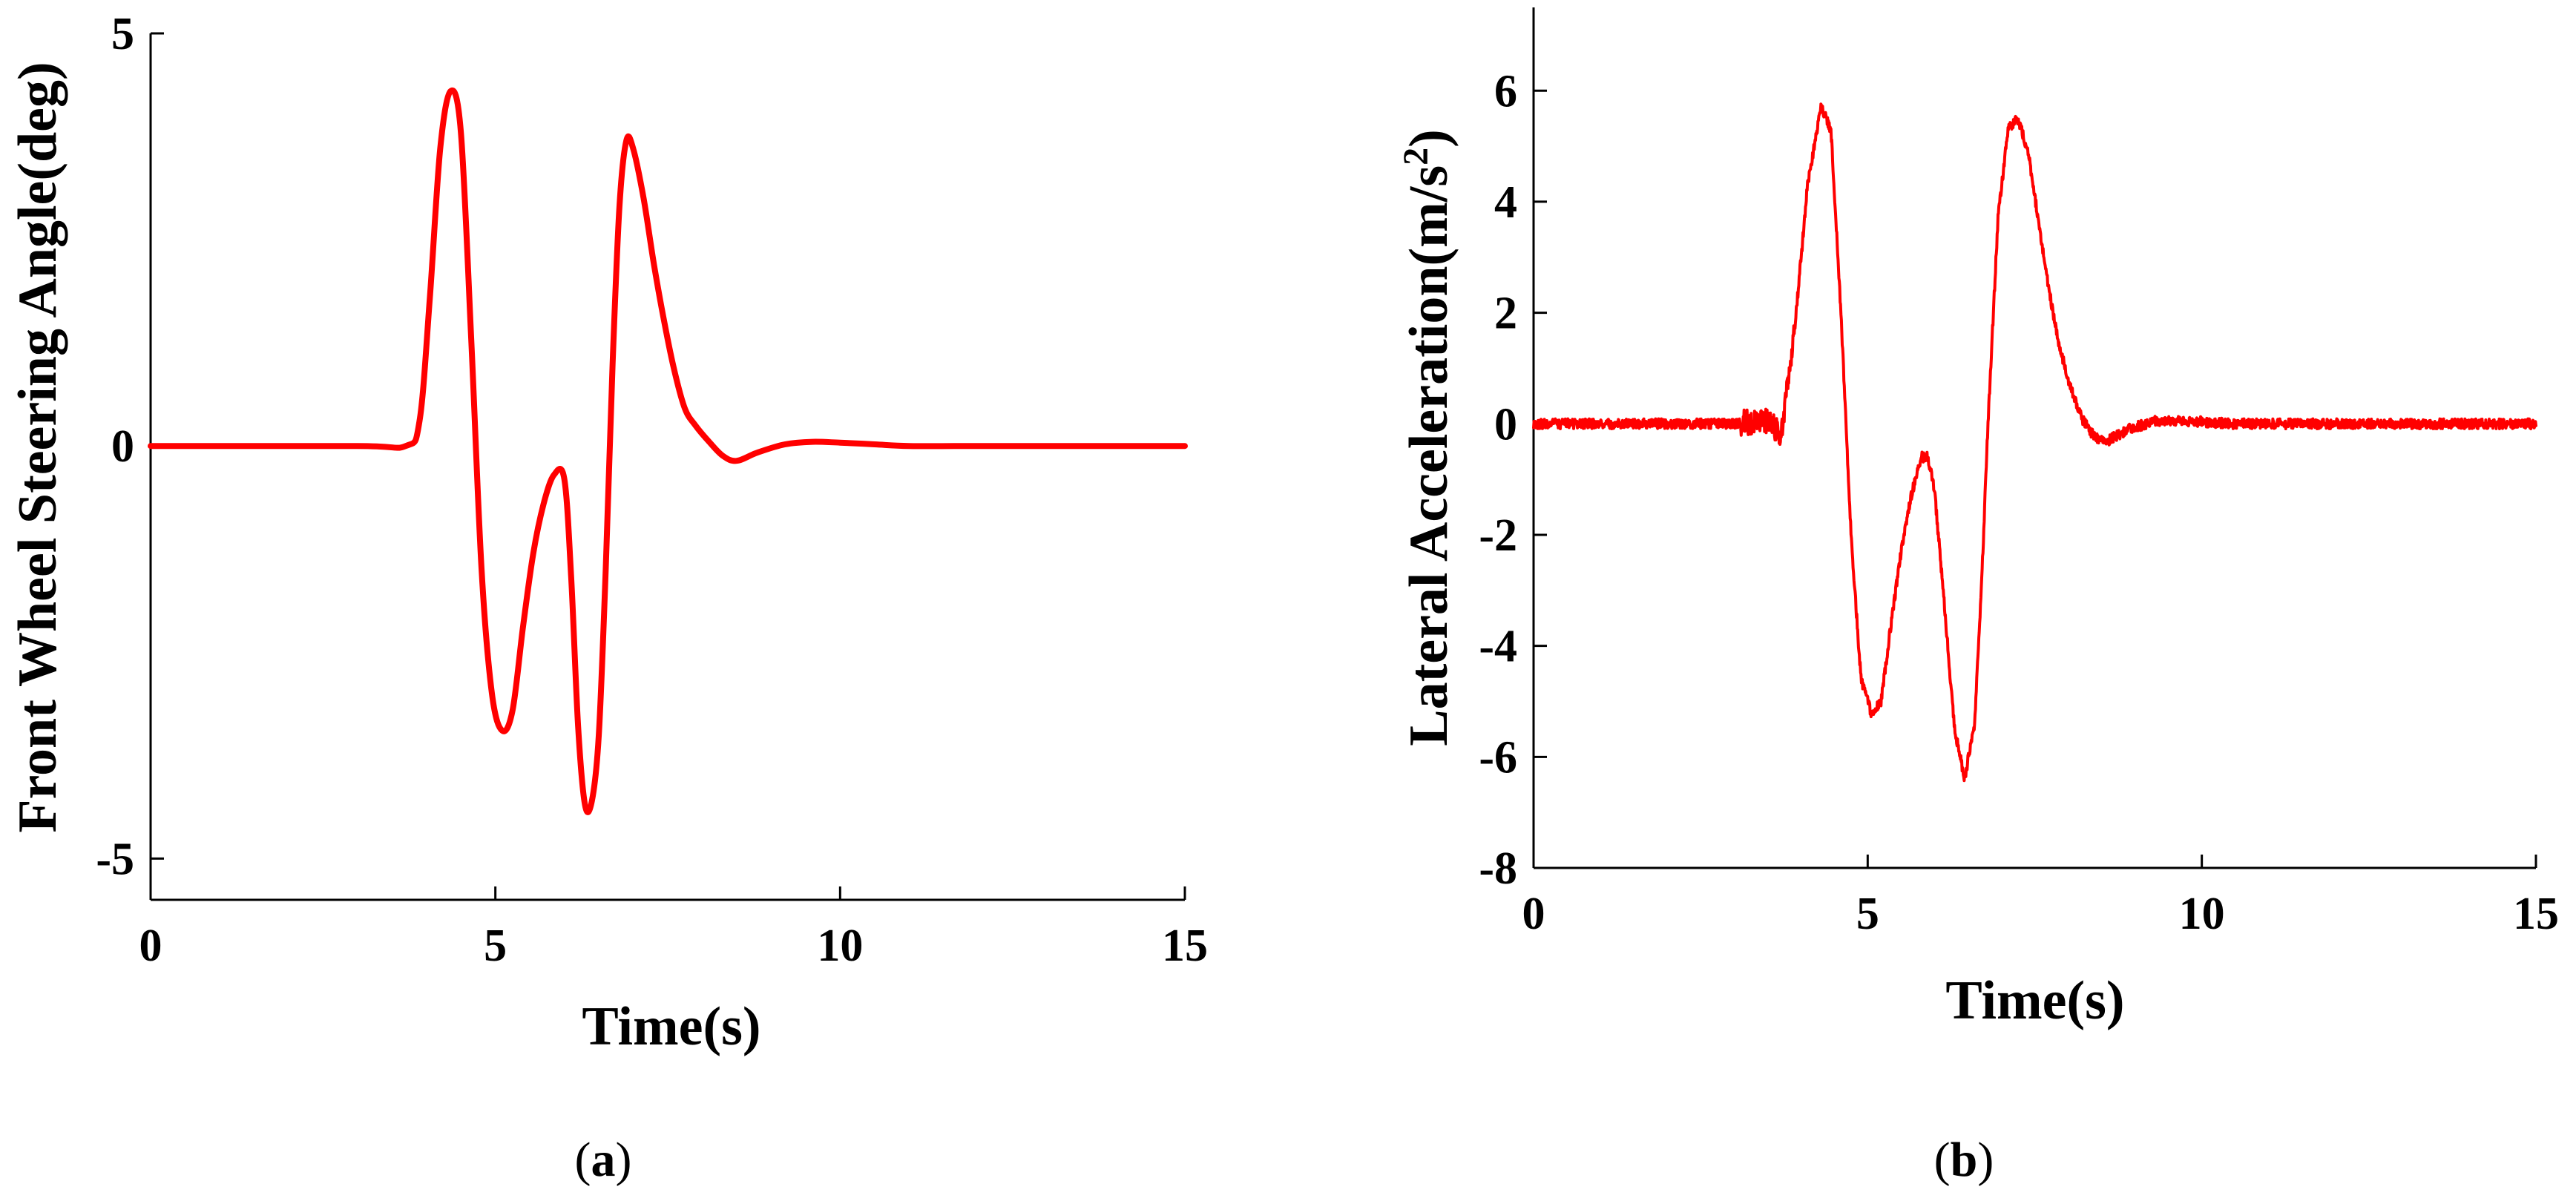  I want to click on x-tick-label-a: 15, so click(1185, 946).